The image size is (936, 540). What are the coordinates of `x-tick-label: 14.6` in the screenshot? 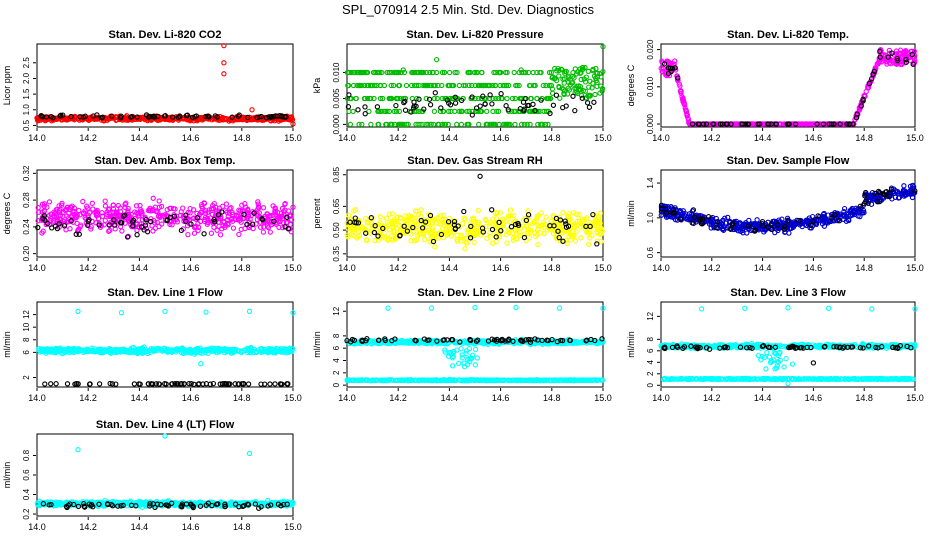 It's located at (191, 268).